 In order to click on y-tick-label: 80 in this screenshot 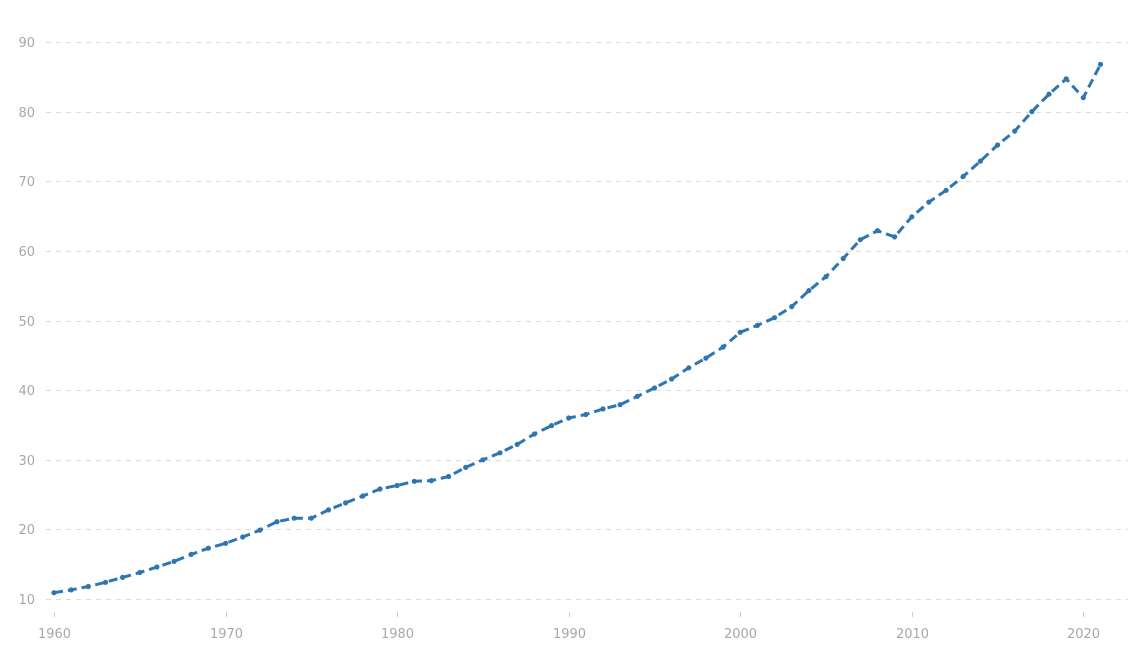, I will do `click(26, 113)`.